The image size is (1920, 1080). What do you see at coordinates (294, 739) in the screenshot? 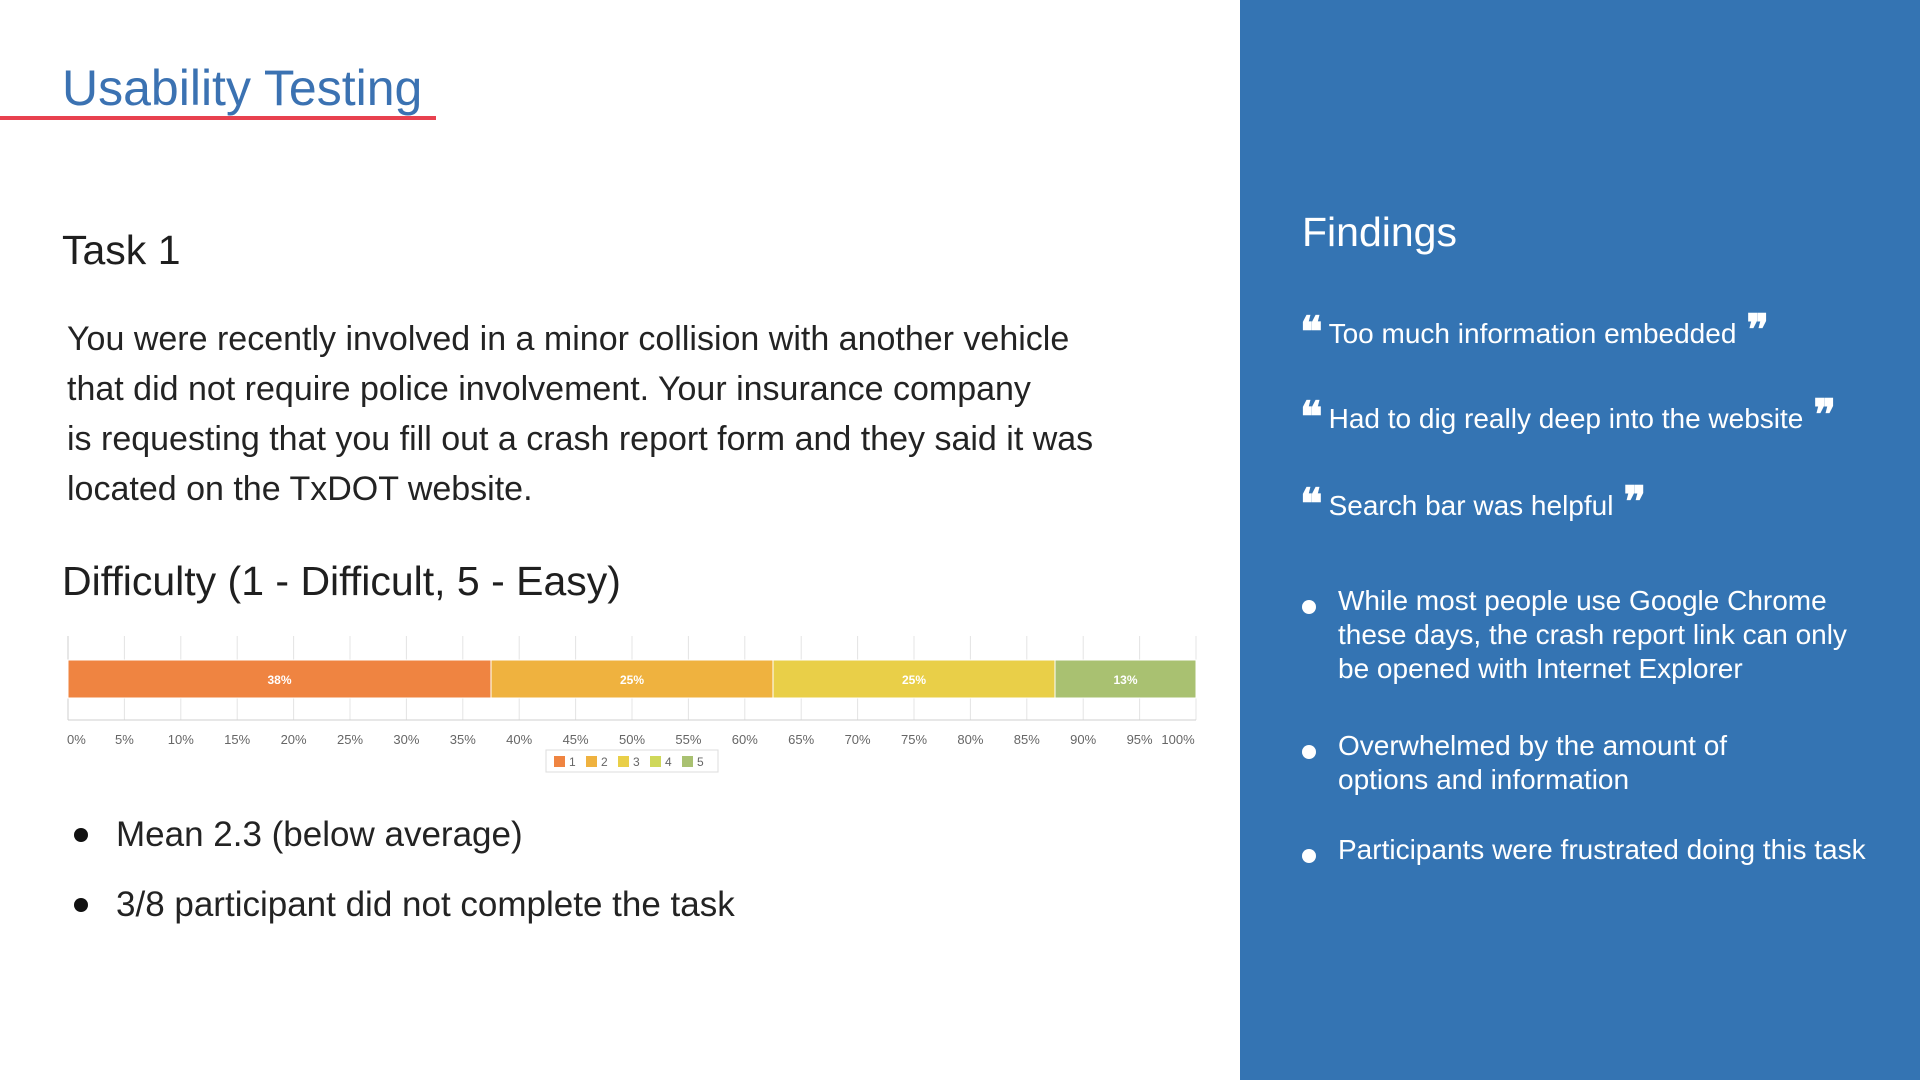
I see `chart-tick-label: 20%` at bounding box center [294, 739].